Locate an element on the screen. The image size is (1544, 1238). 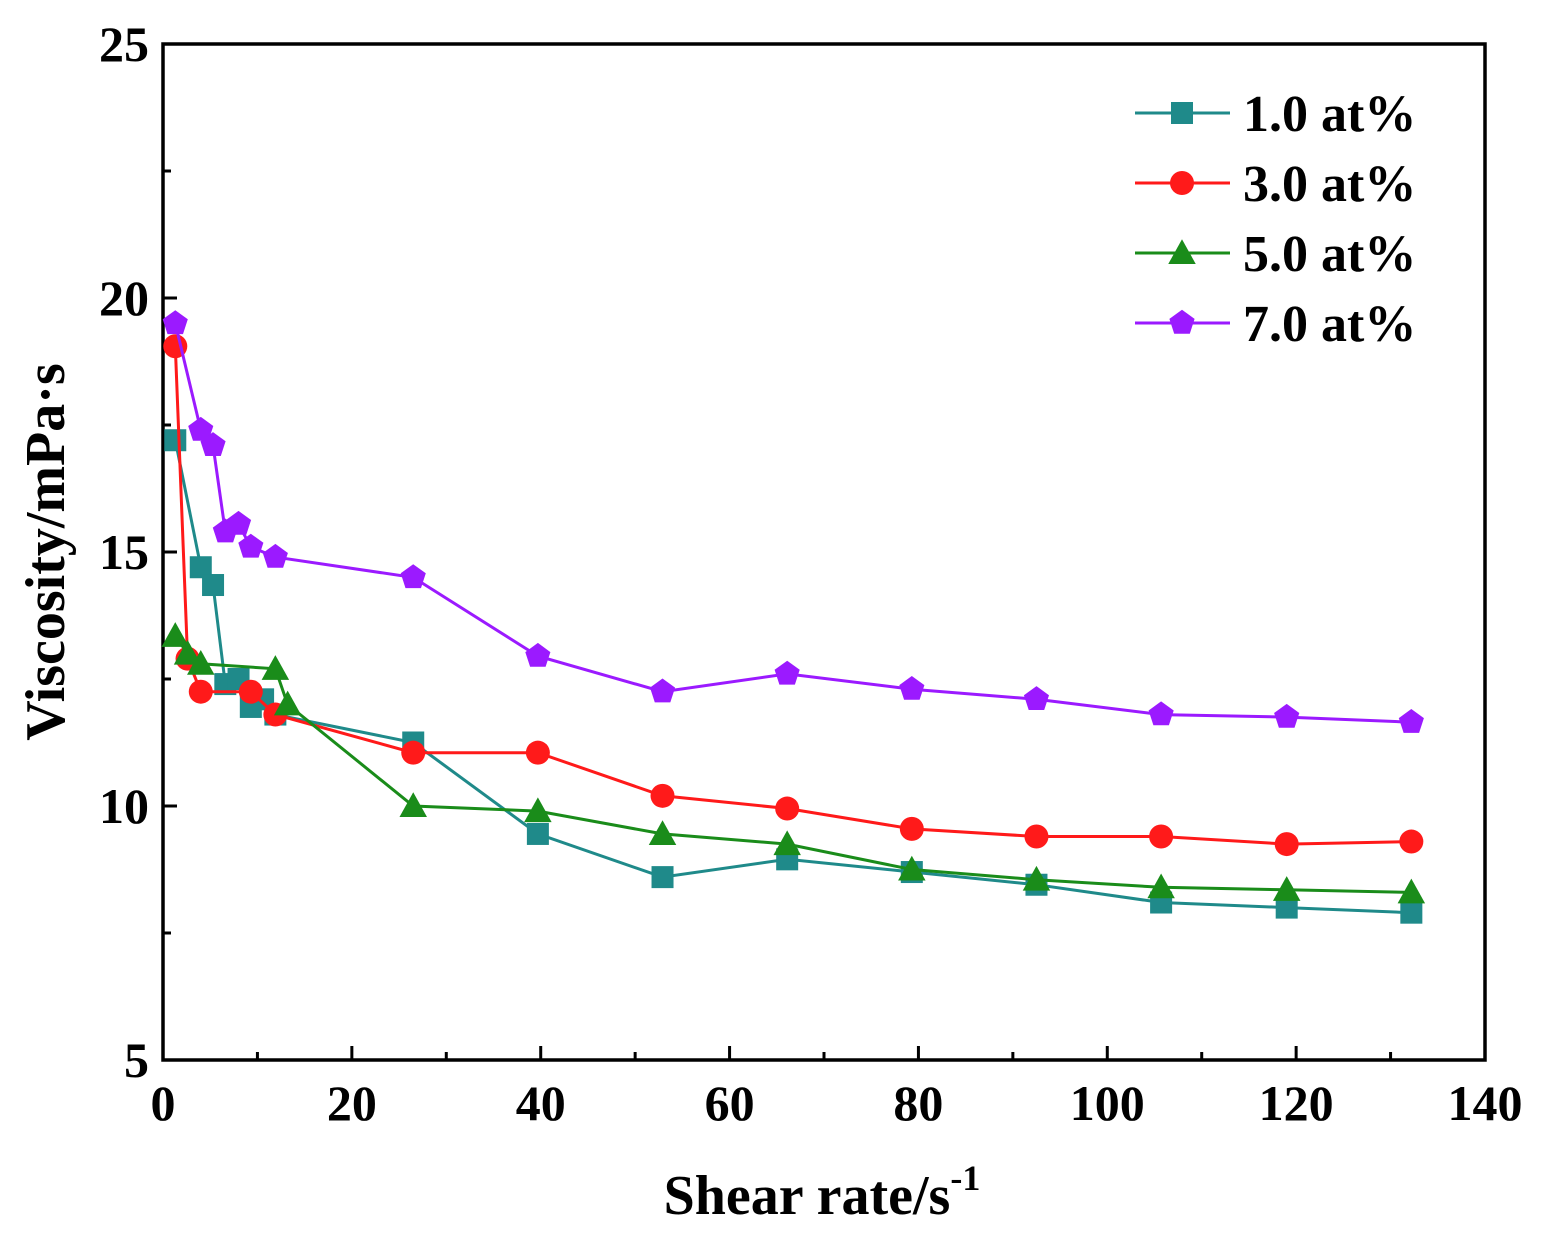
legend-label: 3.0 at% is located at coordinates (1329, 184).